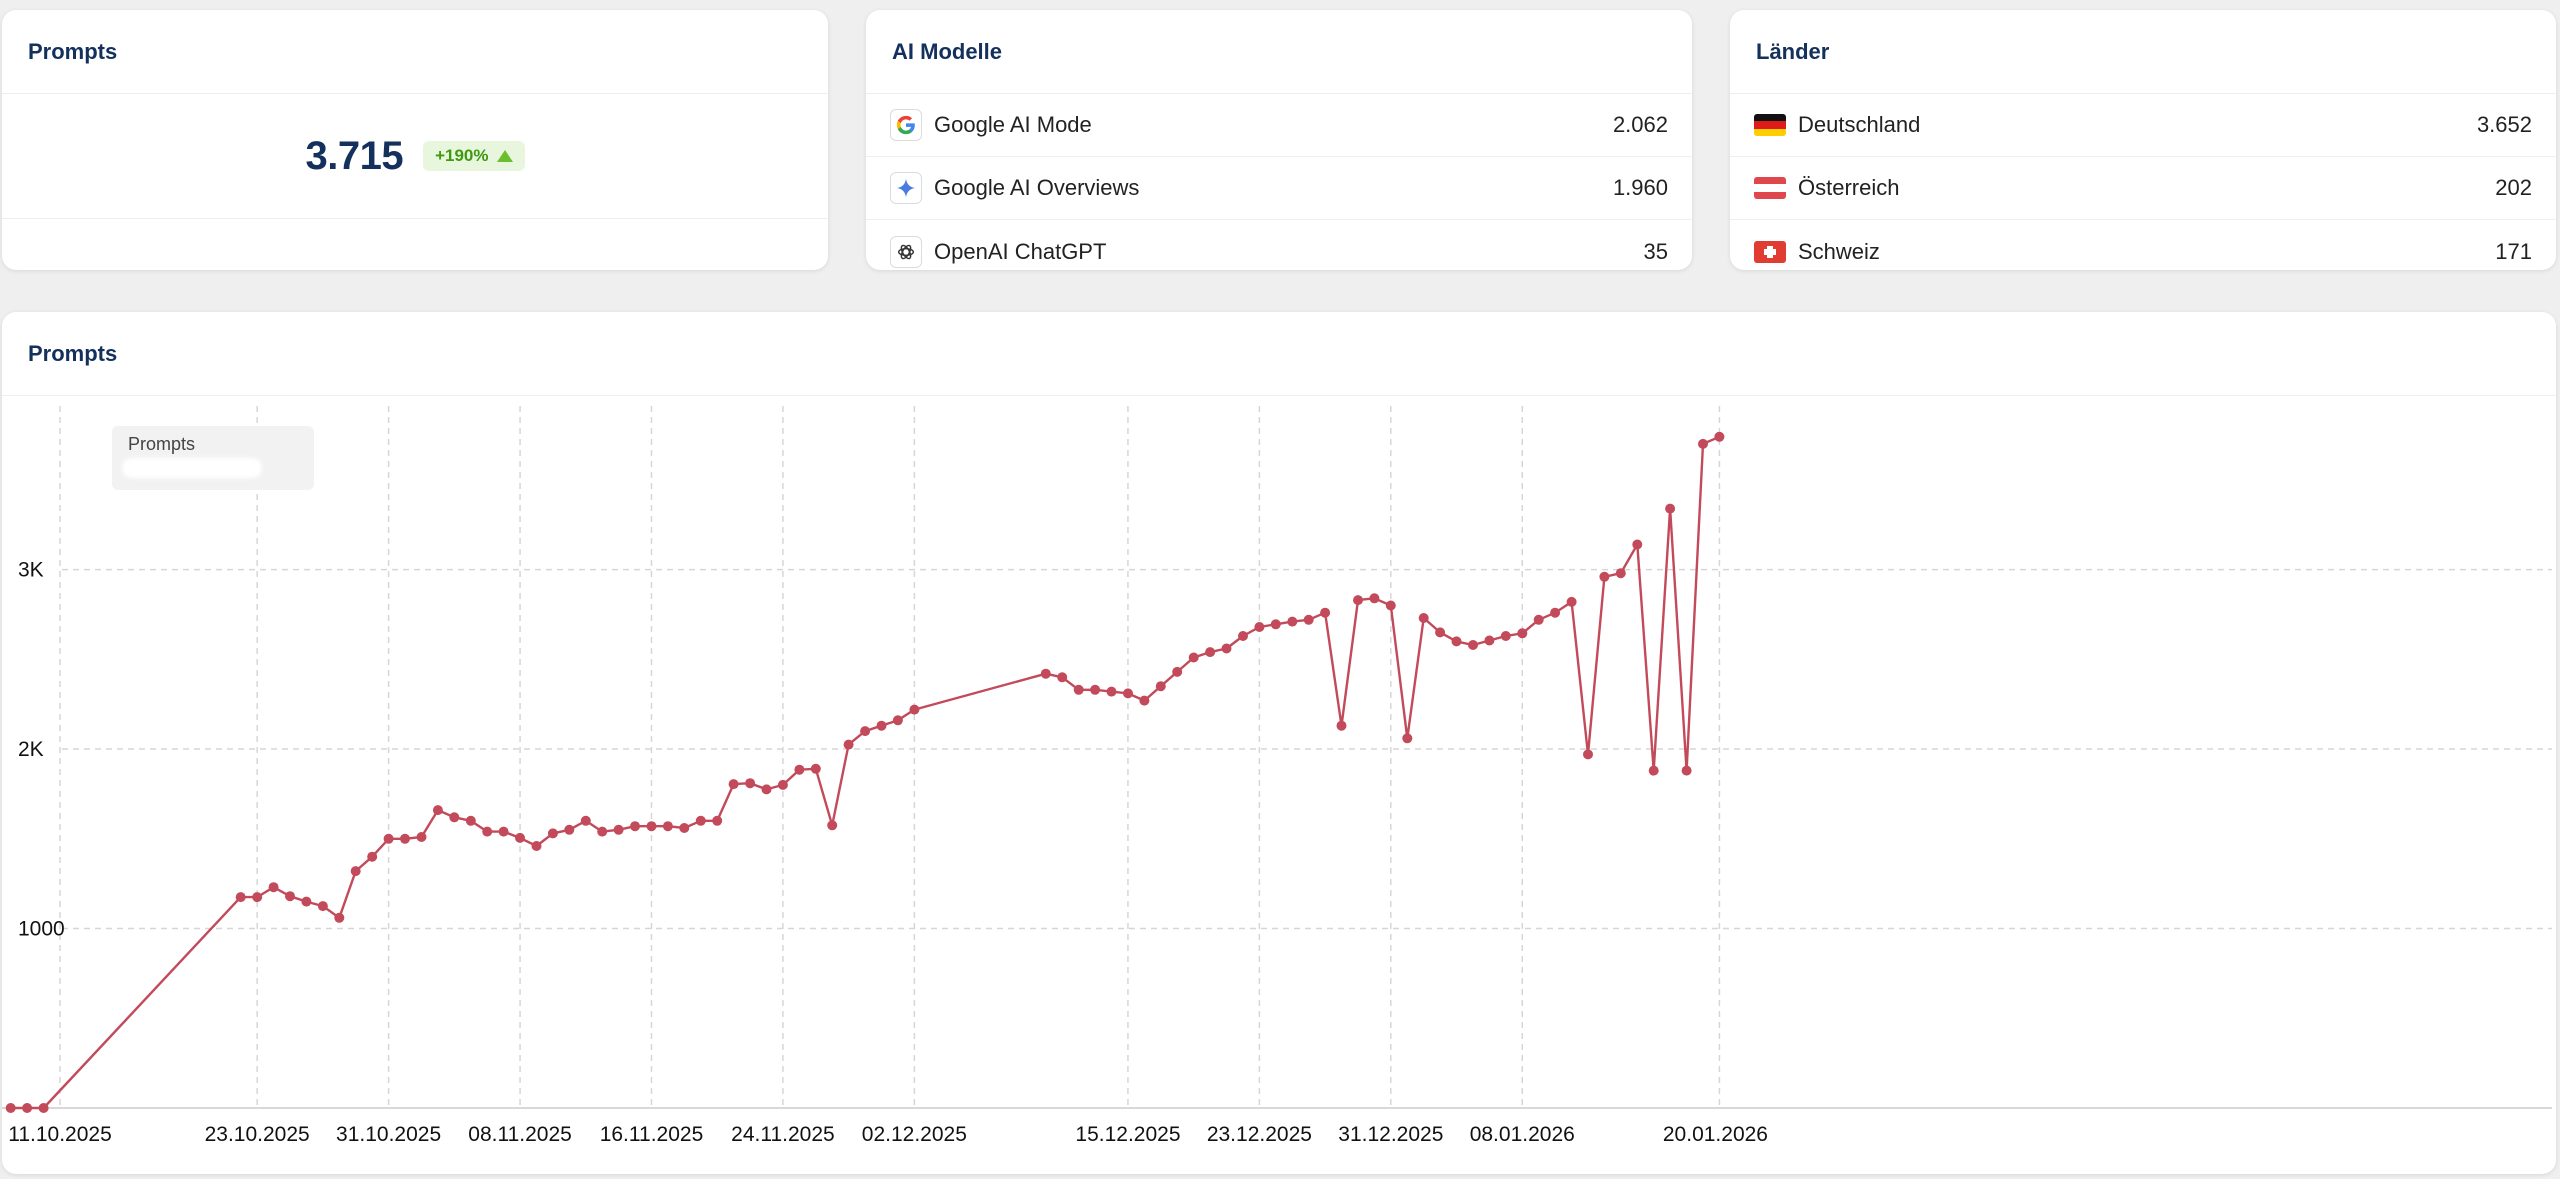 The height and width of the screenshot is (1179, 2560). I want to click on model-value: 35, so click(1655, 251).